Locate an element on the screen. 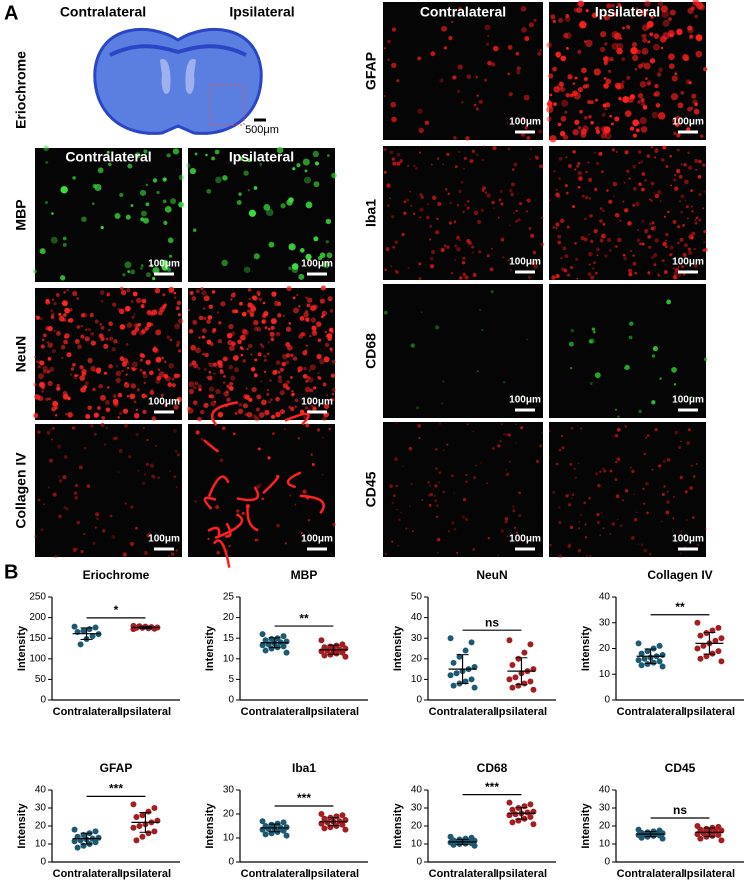 This screenshot has height=885, width=753. y-tick-label: 100 is located at coordinates (37, 658).